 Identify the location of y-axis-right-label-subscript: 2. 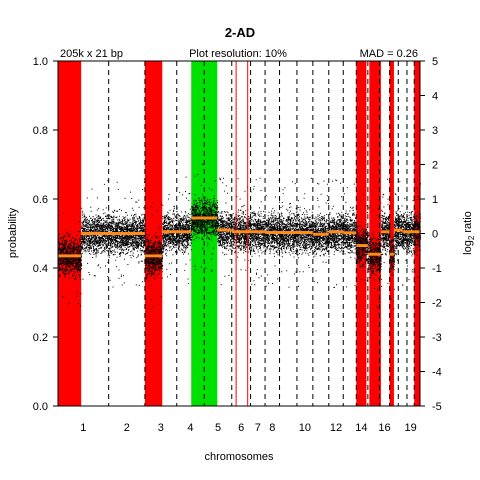
(471, 237).